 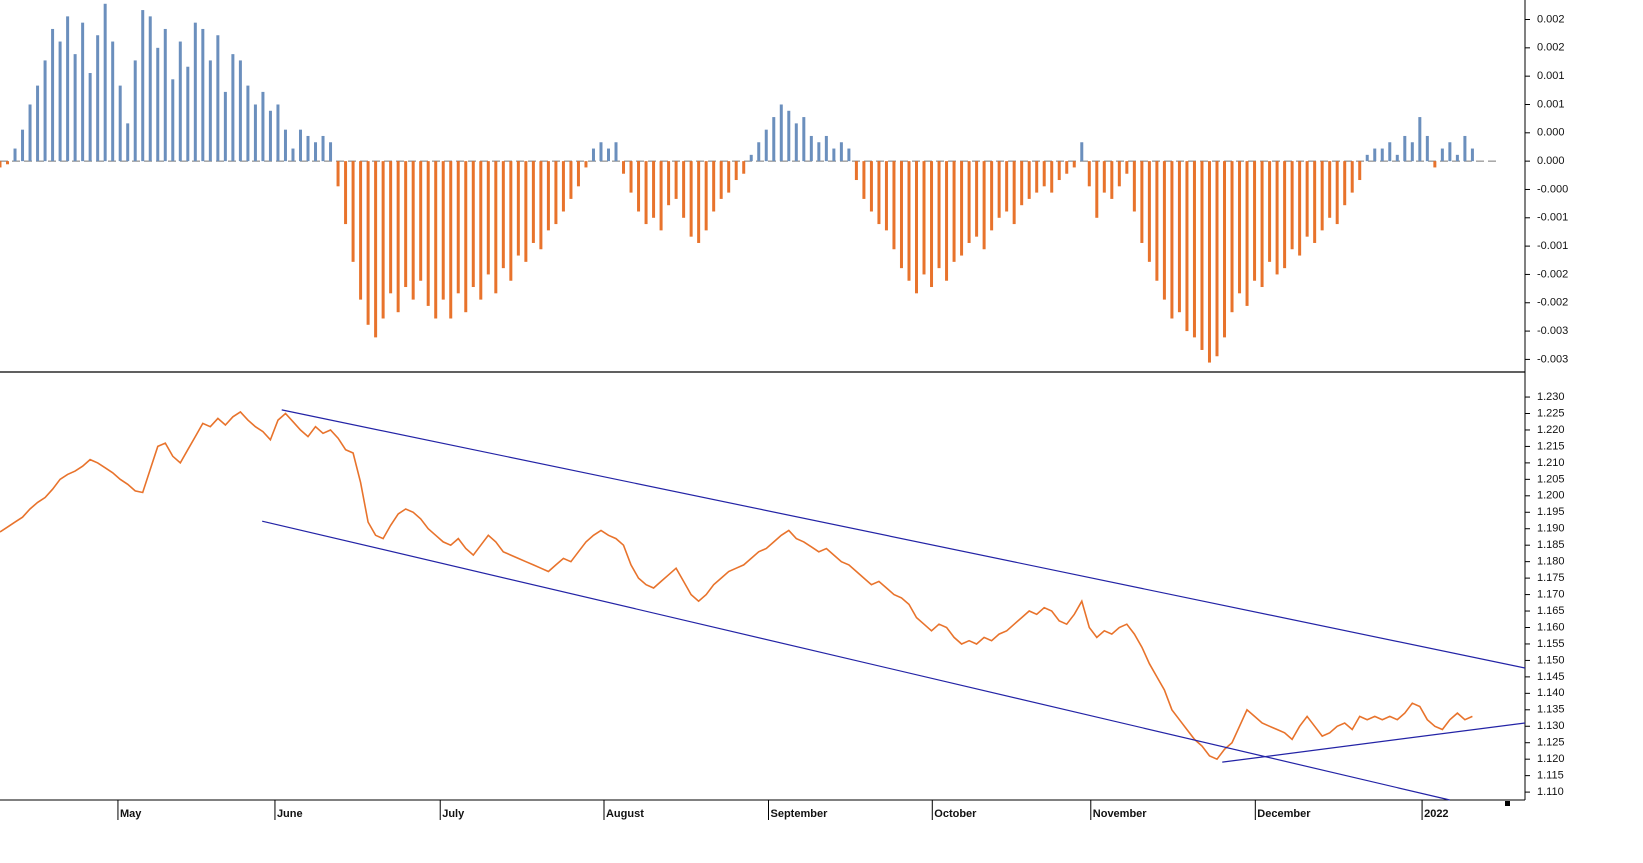 What do you see at coordinates (1551, 644) in the screenshot?
I see `y-tick-label: 1.155` at bounding box center [1551, 644].